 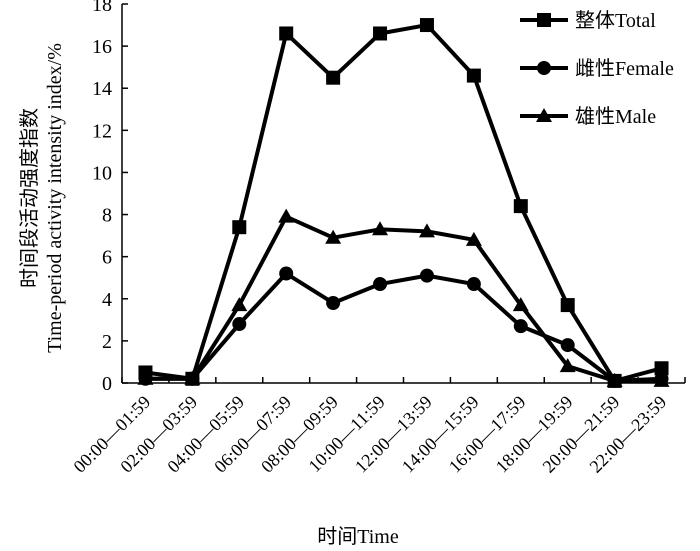 What do you see at coordinates (107, 300) in the screenshot?
I see `y-tick-label: 4` at bounding box center [107, 300].